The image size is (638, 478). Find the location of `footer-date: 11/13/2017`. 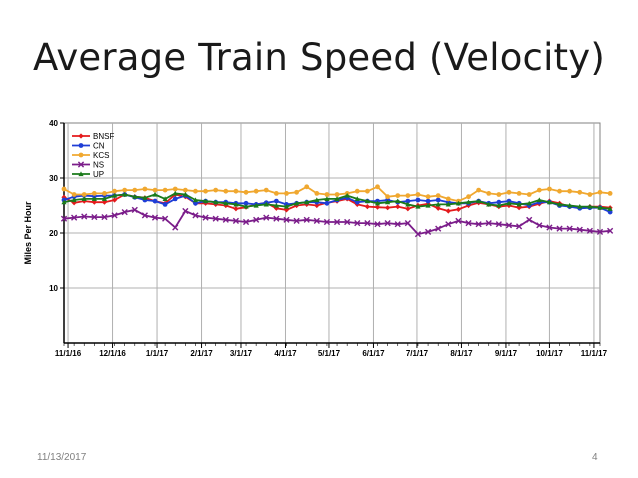

footer-date: 11/13/2017 is located at coordinates (62, 457).